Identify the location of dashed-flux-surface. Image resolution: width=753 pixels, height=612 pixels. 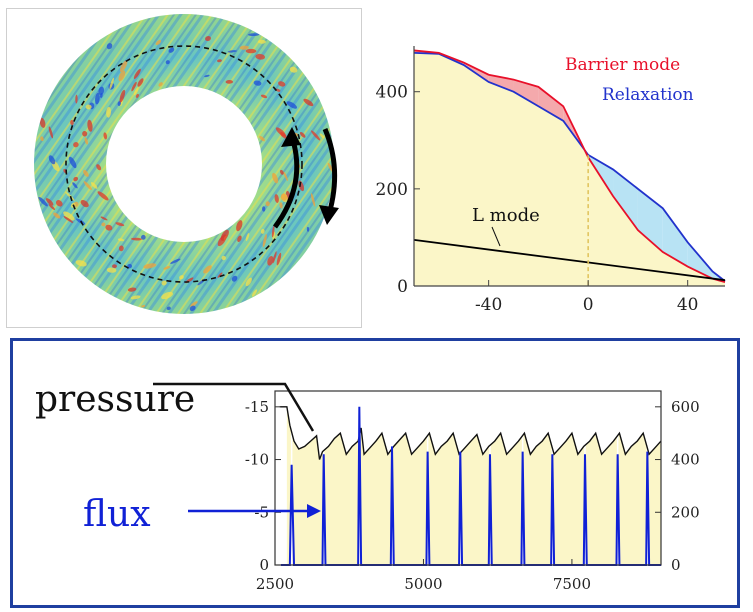
(184, 164).